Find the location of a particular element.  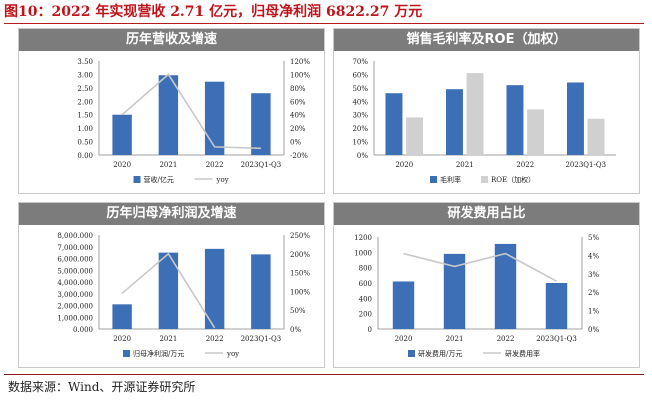

y-tick-label: 1,000.000 is located at coordinates (75, 318).